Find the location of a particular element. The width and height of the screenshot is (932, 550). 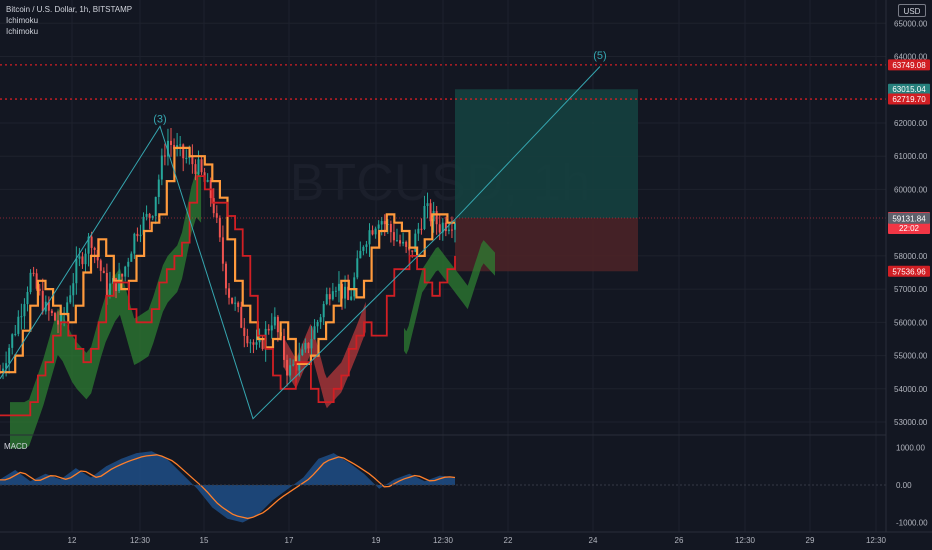

cloud-green is located at coordinates (449, 297).